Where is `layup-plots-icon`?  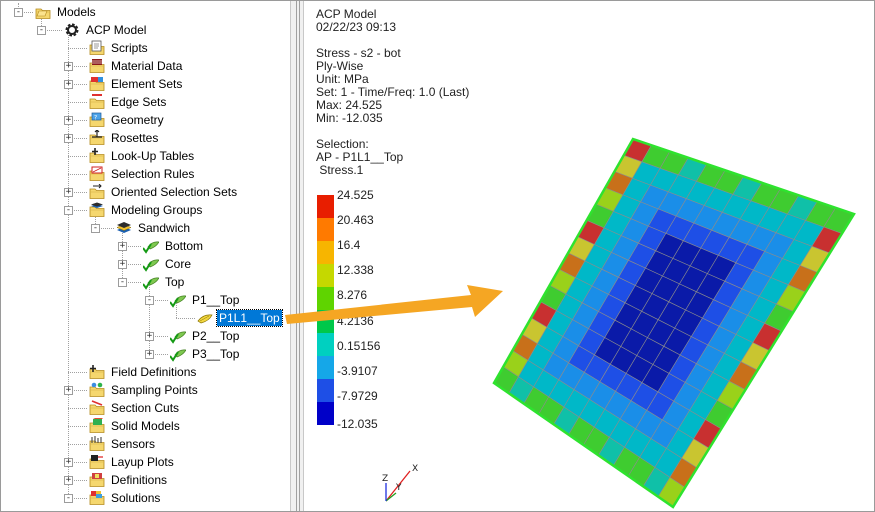
layup-plots-icon is located at coordinates (97, 462).